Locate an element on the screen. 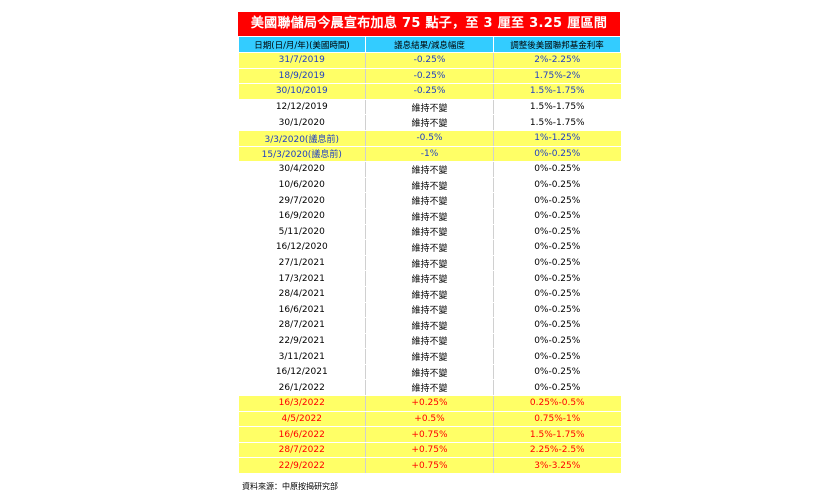 The width and height of the screenshot is (840, 500). row-date: 16/6/2021 is located at coordinates (302, 310).